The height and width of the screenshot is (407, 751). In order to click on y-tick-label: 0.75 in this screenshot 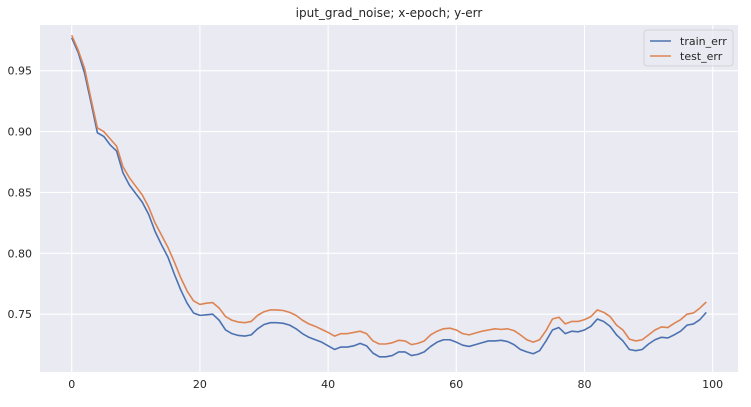, I will do `click(20, 314)`.